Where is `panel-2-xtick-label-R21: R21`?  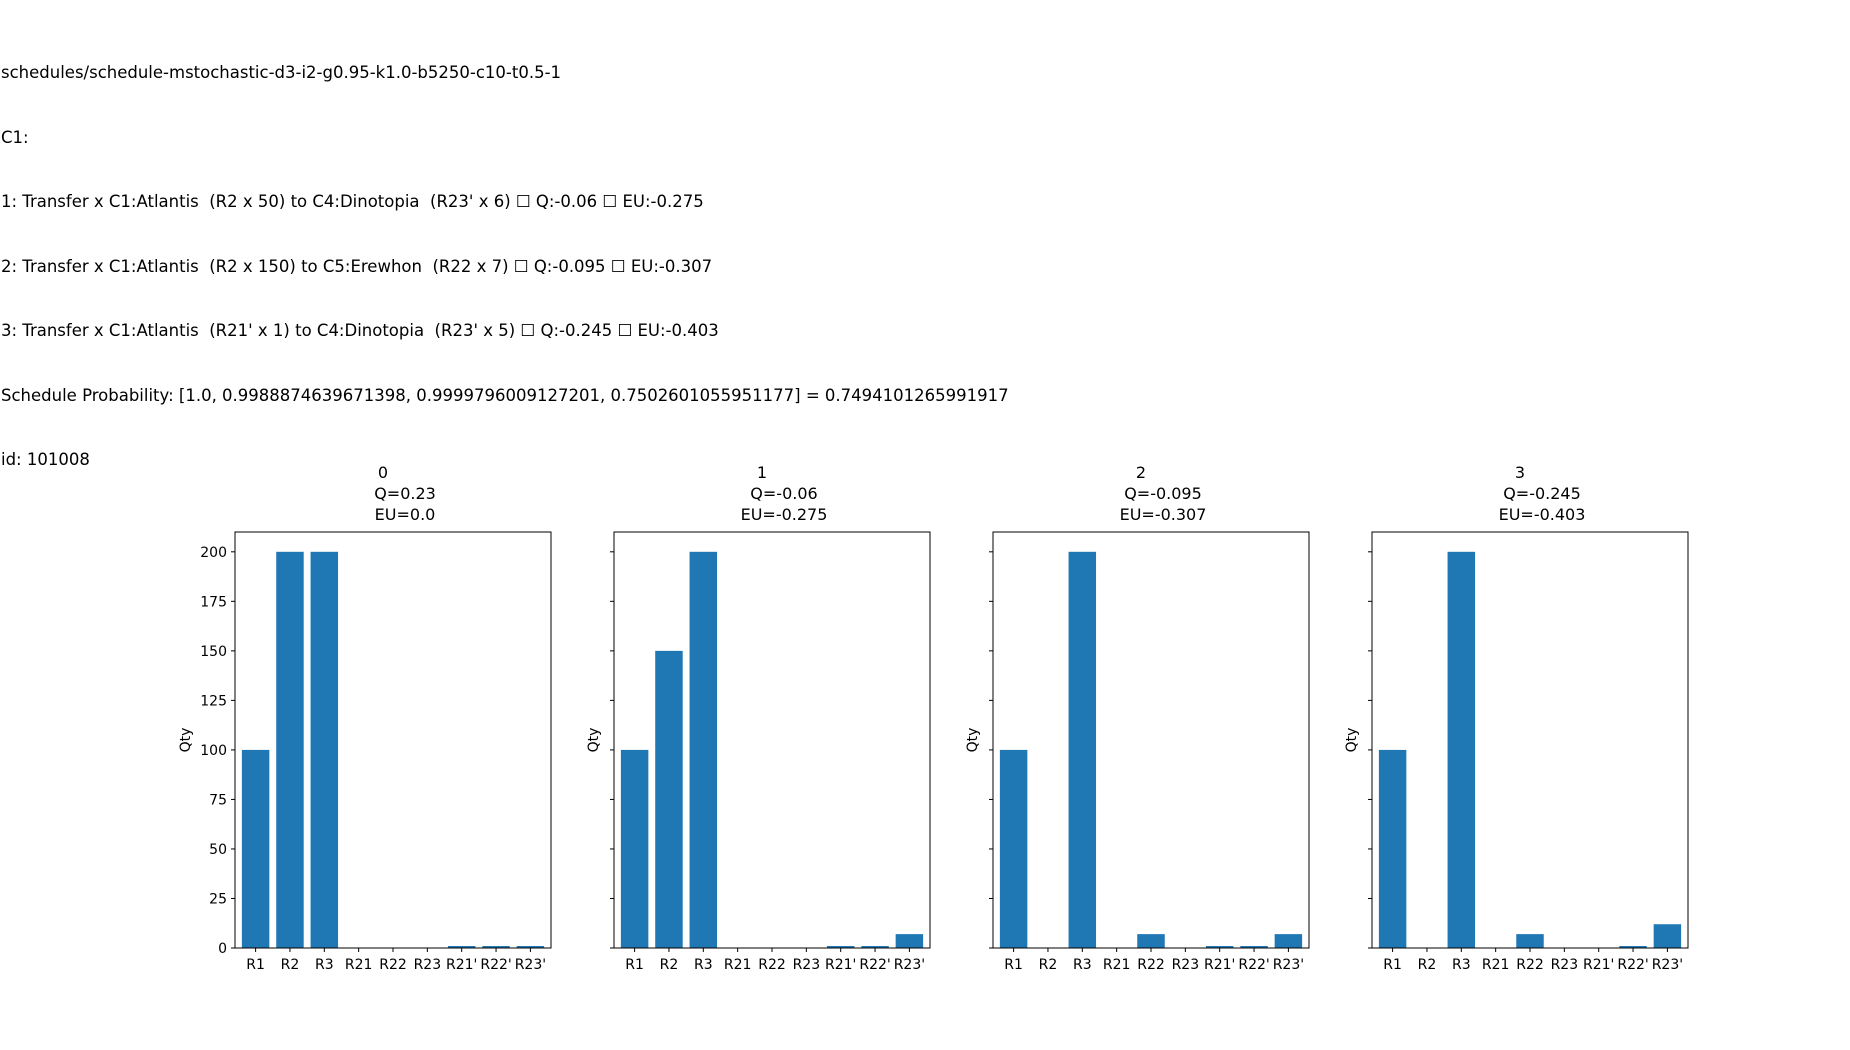 panel-2-xtick-label-R21: R21 is located at coordinates (1117, 965).